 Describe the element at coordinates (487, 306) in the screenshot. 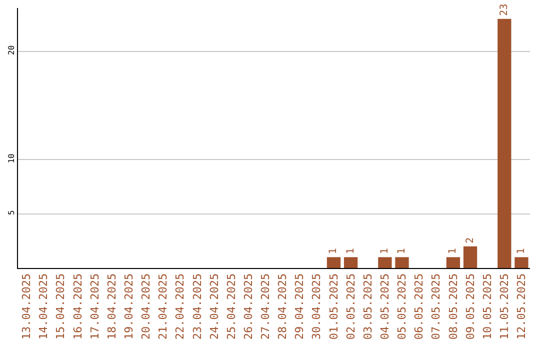

I see `x-tick-label: 10.05.2025` at that location.